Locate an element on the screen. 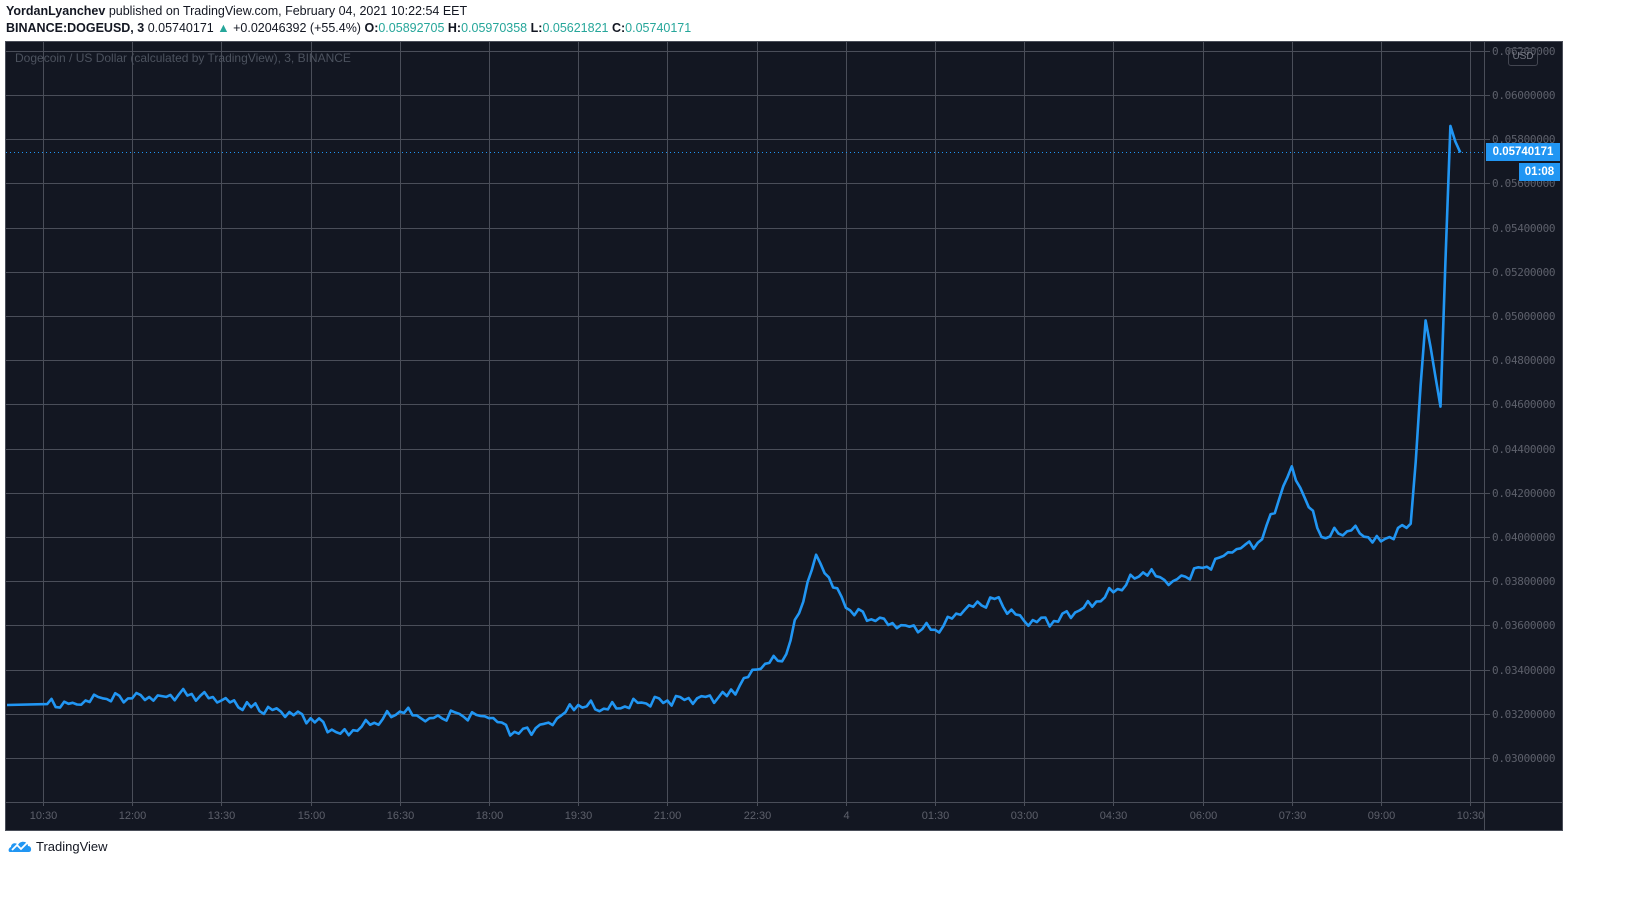  price-tick-label: 0.03400000 is located at coordinates (1524, 670).